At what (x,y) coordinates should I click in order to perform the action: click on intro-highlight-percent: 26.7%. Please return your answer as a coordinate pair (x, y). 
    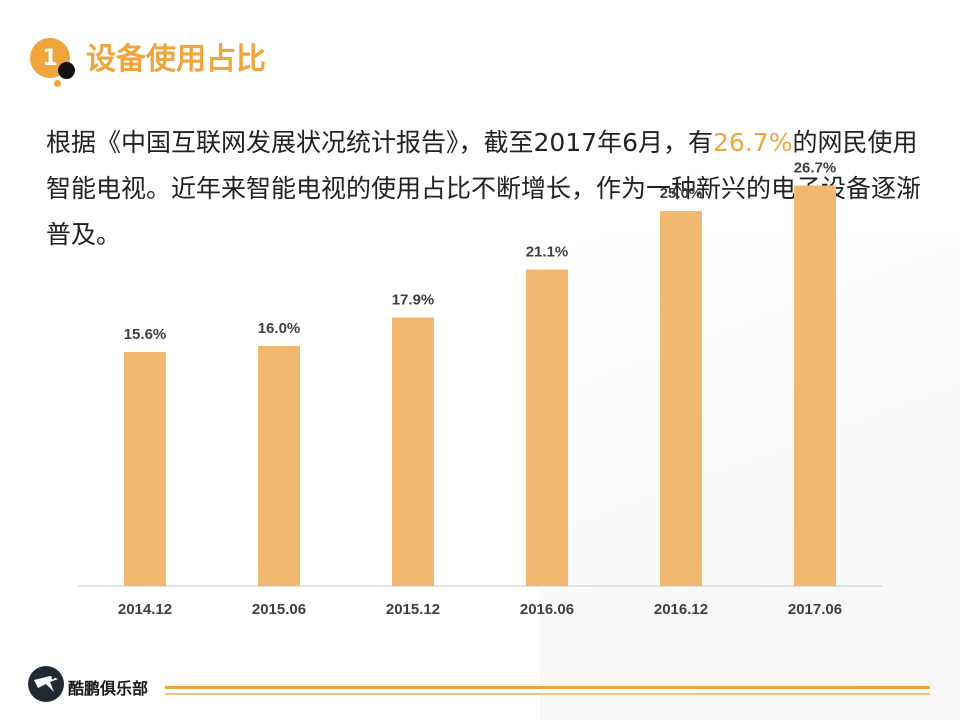
    Looking at the image, I should click on (753, 142).